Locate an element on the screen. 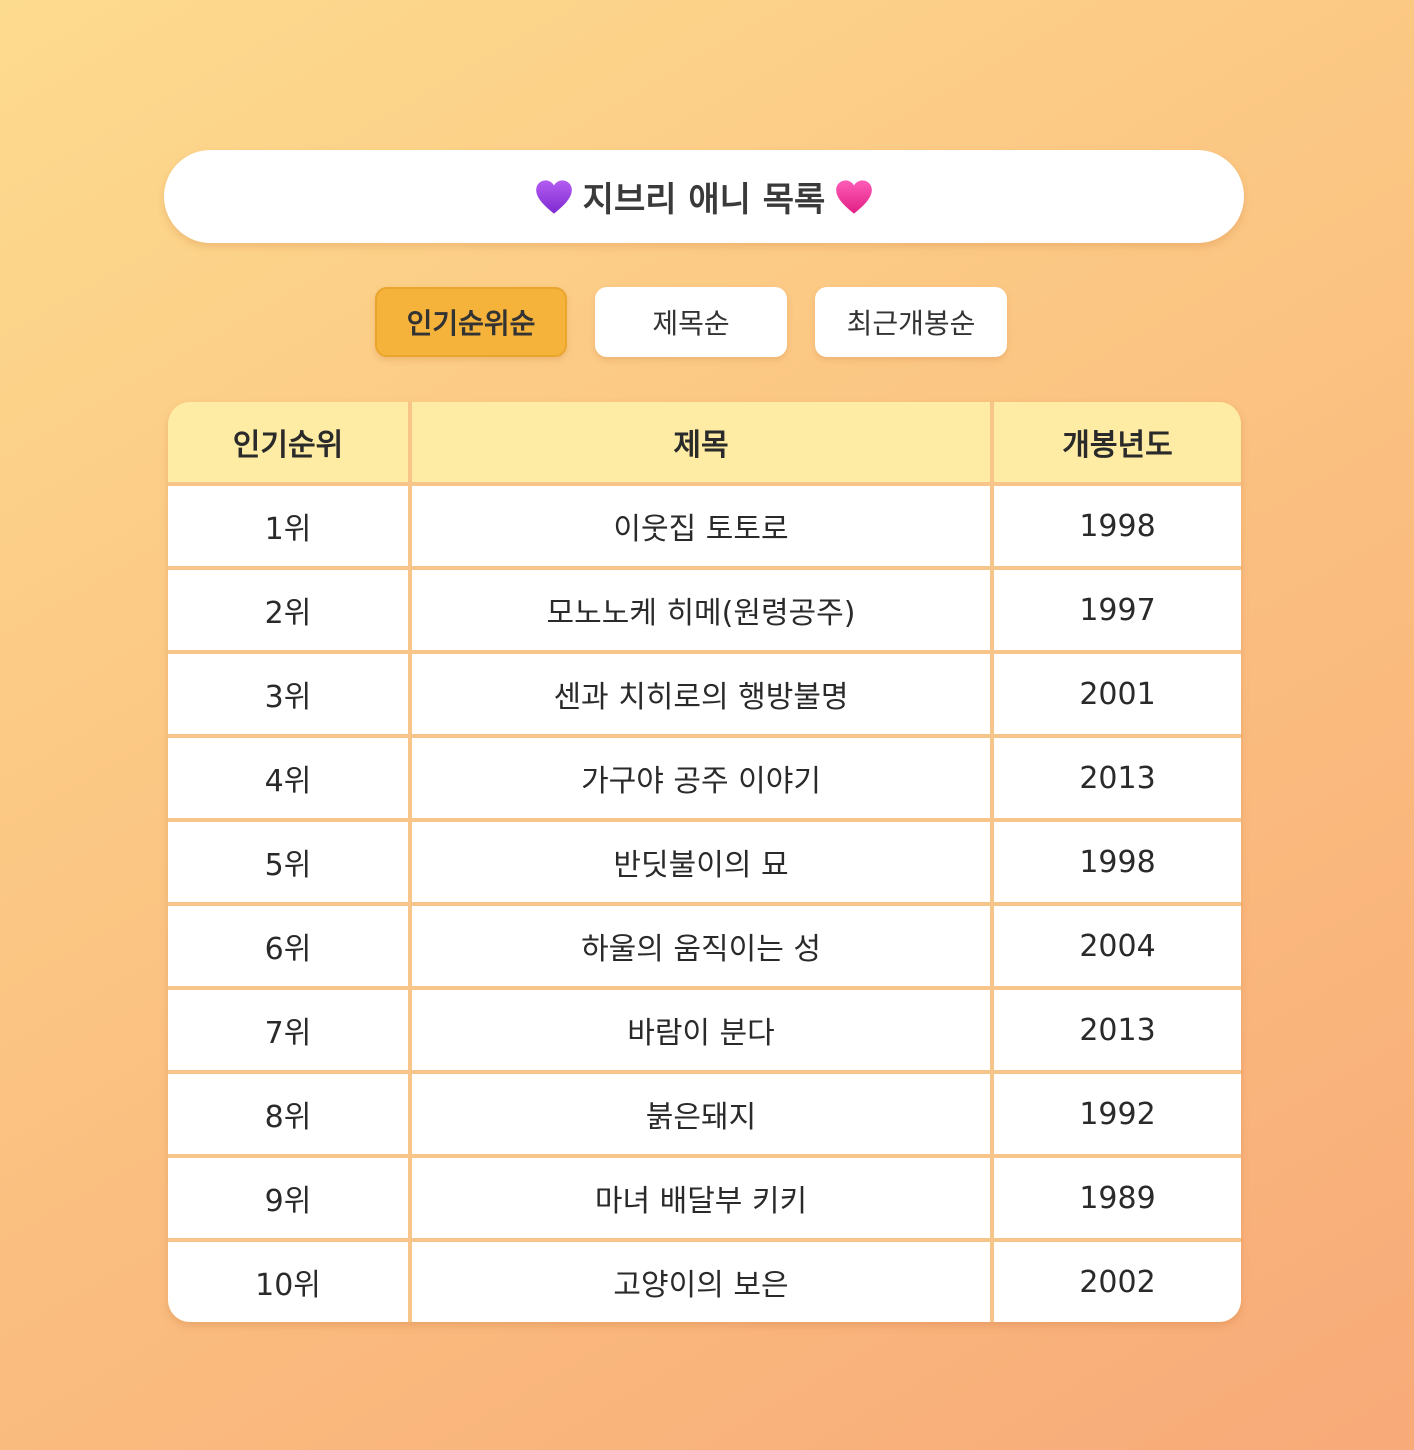 This screenshot has width=1414, height=1450. title-cell: 모노노케 히메(원령공주) is located at coordinates (703, 612).